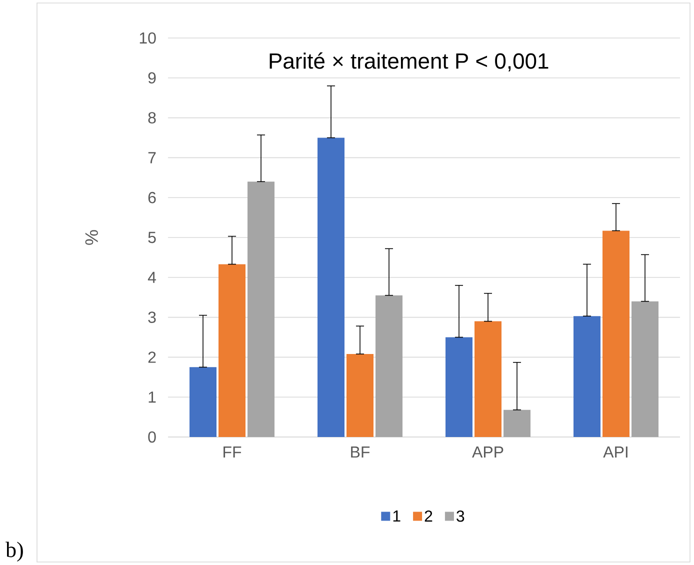 This screenshot has height=565, width=694. I want to click on text: b), so click(14, 552).